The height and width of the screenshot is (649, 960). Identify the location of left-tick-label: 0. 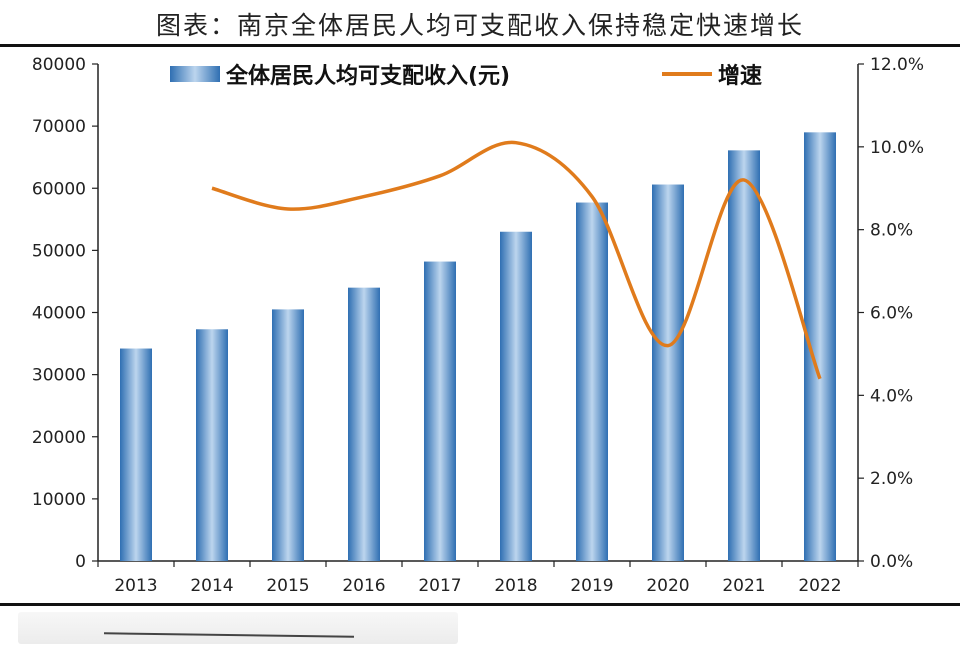
(80, 562).